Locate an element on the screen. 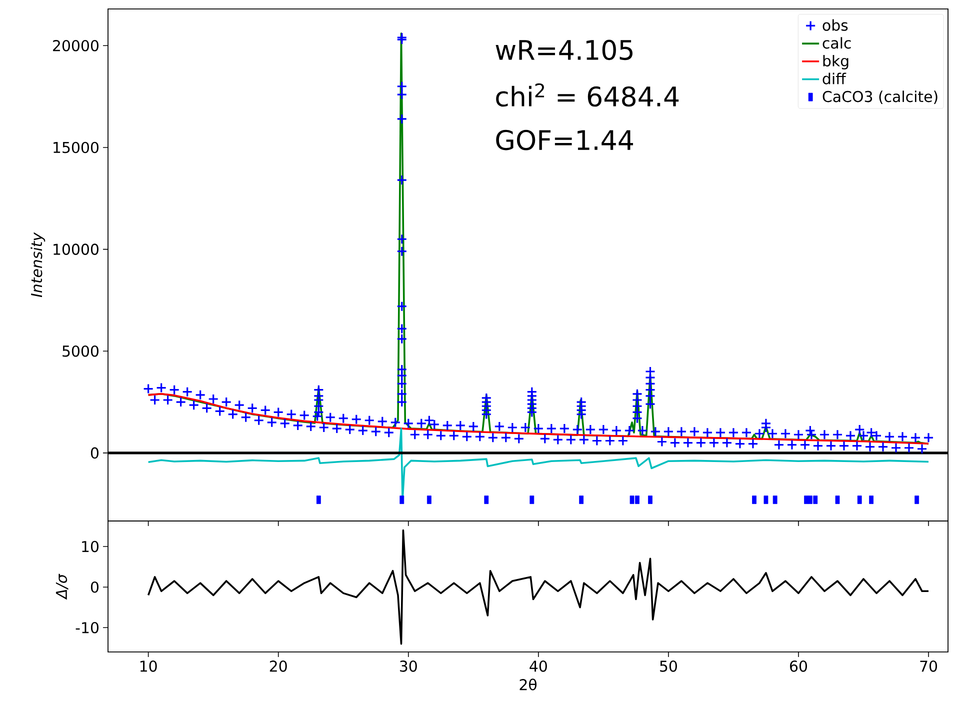 The image size is (961, 711). x-tick-label: 50 is located at coordinates (668, 666).